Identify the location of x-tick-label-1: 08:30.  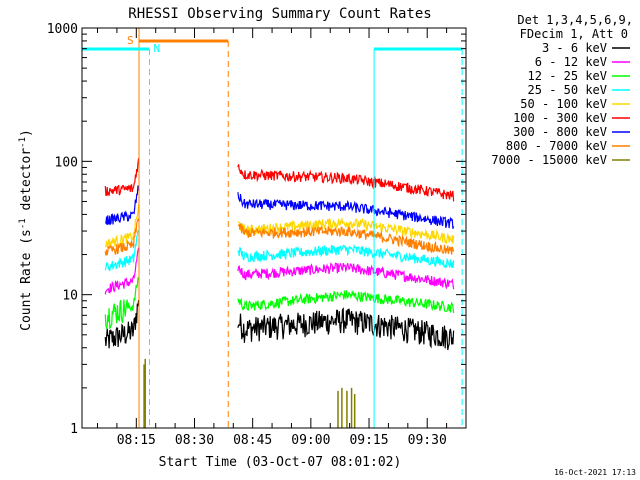
(194, 440).